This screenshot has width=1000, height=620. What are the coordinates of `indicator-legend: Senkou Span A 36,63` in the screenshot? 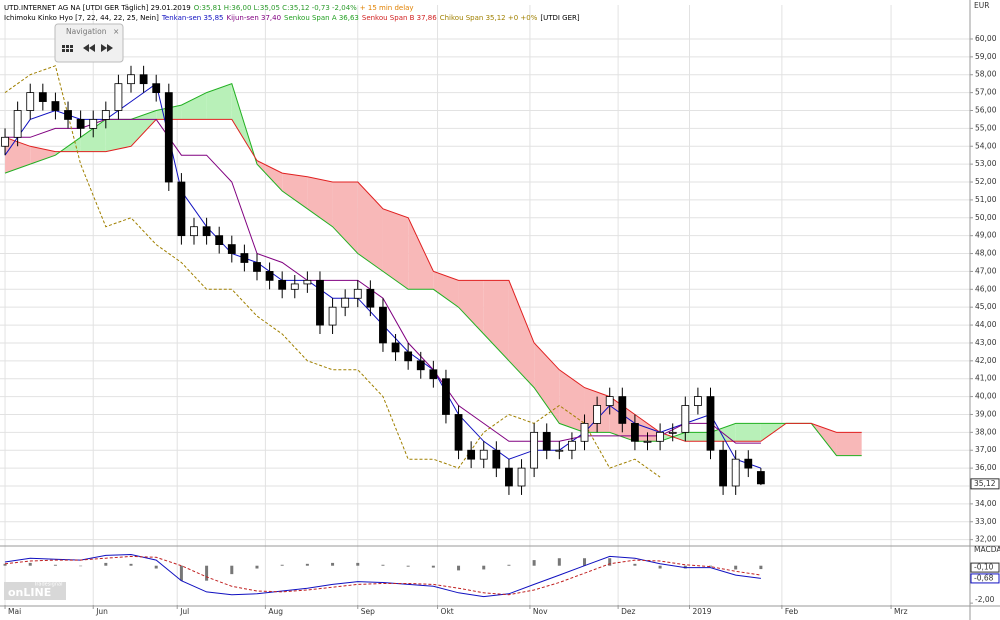 It's located at (321, 18).